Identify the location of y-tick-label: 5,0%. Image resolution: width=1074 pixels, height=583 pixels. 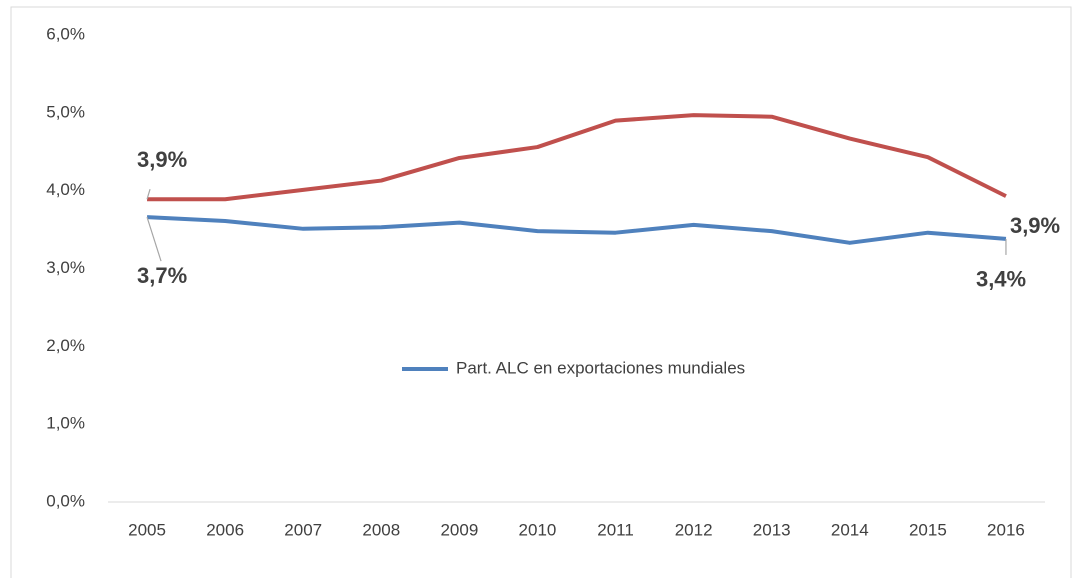
(65, 111).